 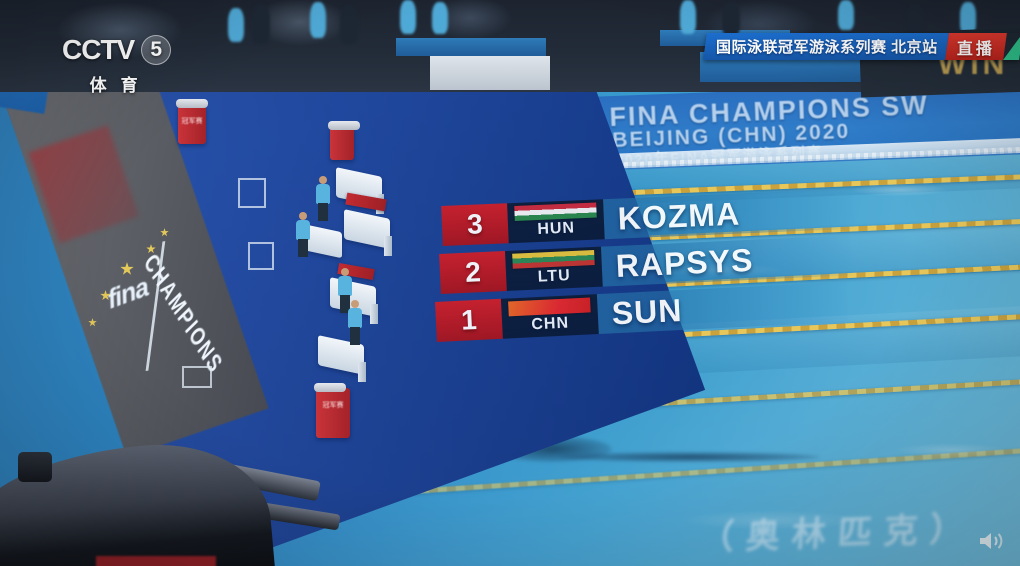 I want to click on lane-flag-box: CHN, so click(x=549, y=316).